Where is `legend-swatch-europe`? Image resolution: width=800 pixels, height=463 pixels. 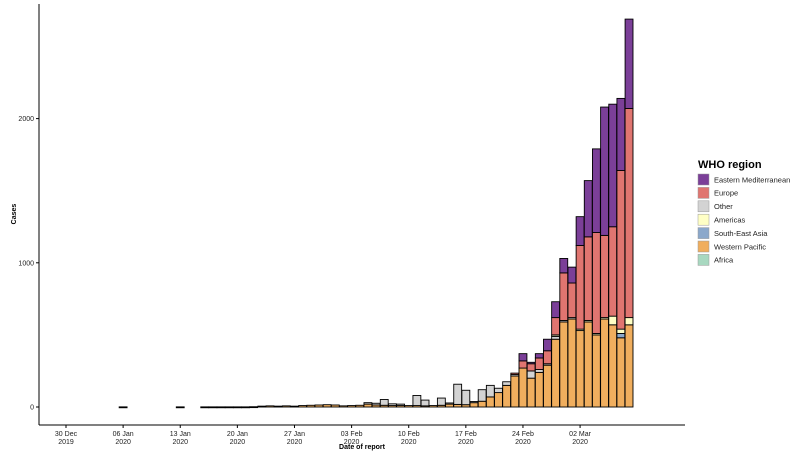 legend-swatch-europe is located at coordinates (703, 193).